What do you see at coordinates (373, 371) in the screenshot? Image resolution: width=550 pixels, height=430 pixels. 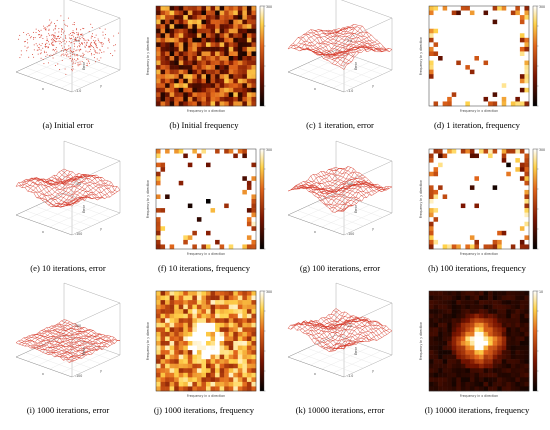 I see `y-axis-label: y` at bounding box center [373, 371].